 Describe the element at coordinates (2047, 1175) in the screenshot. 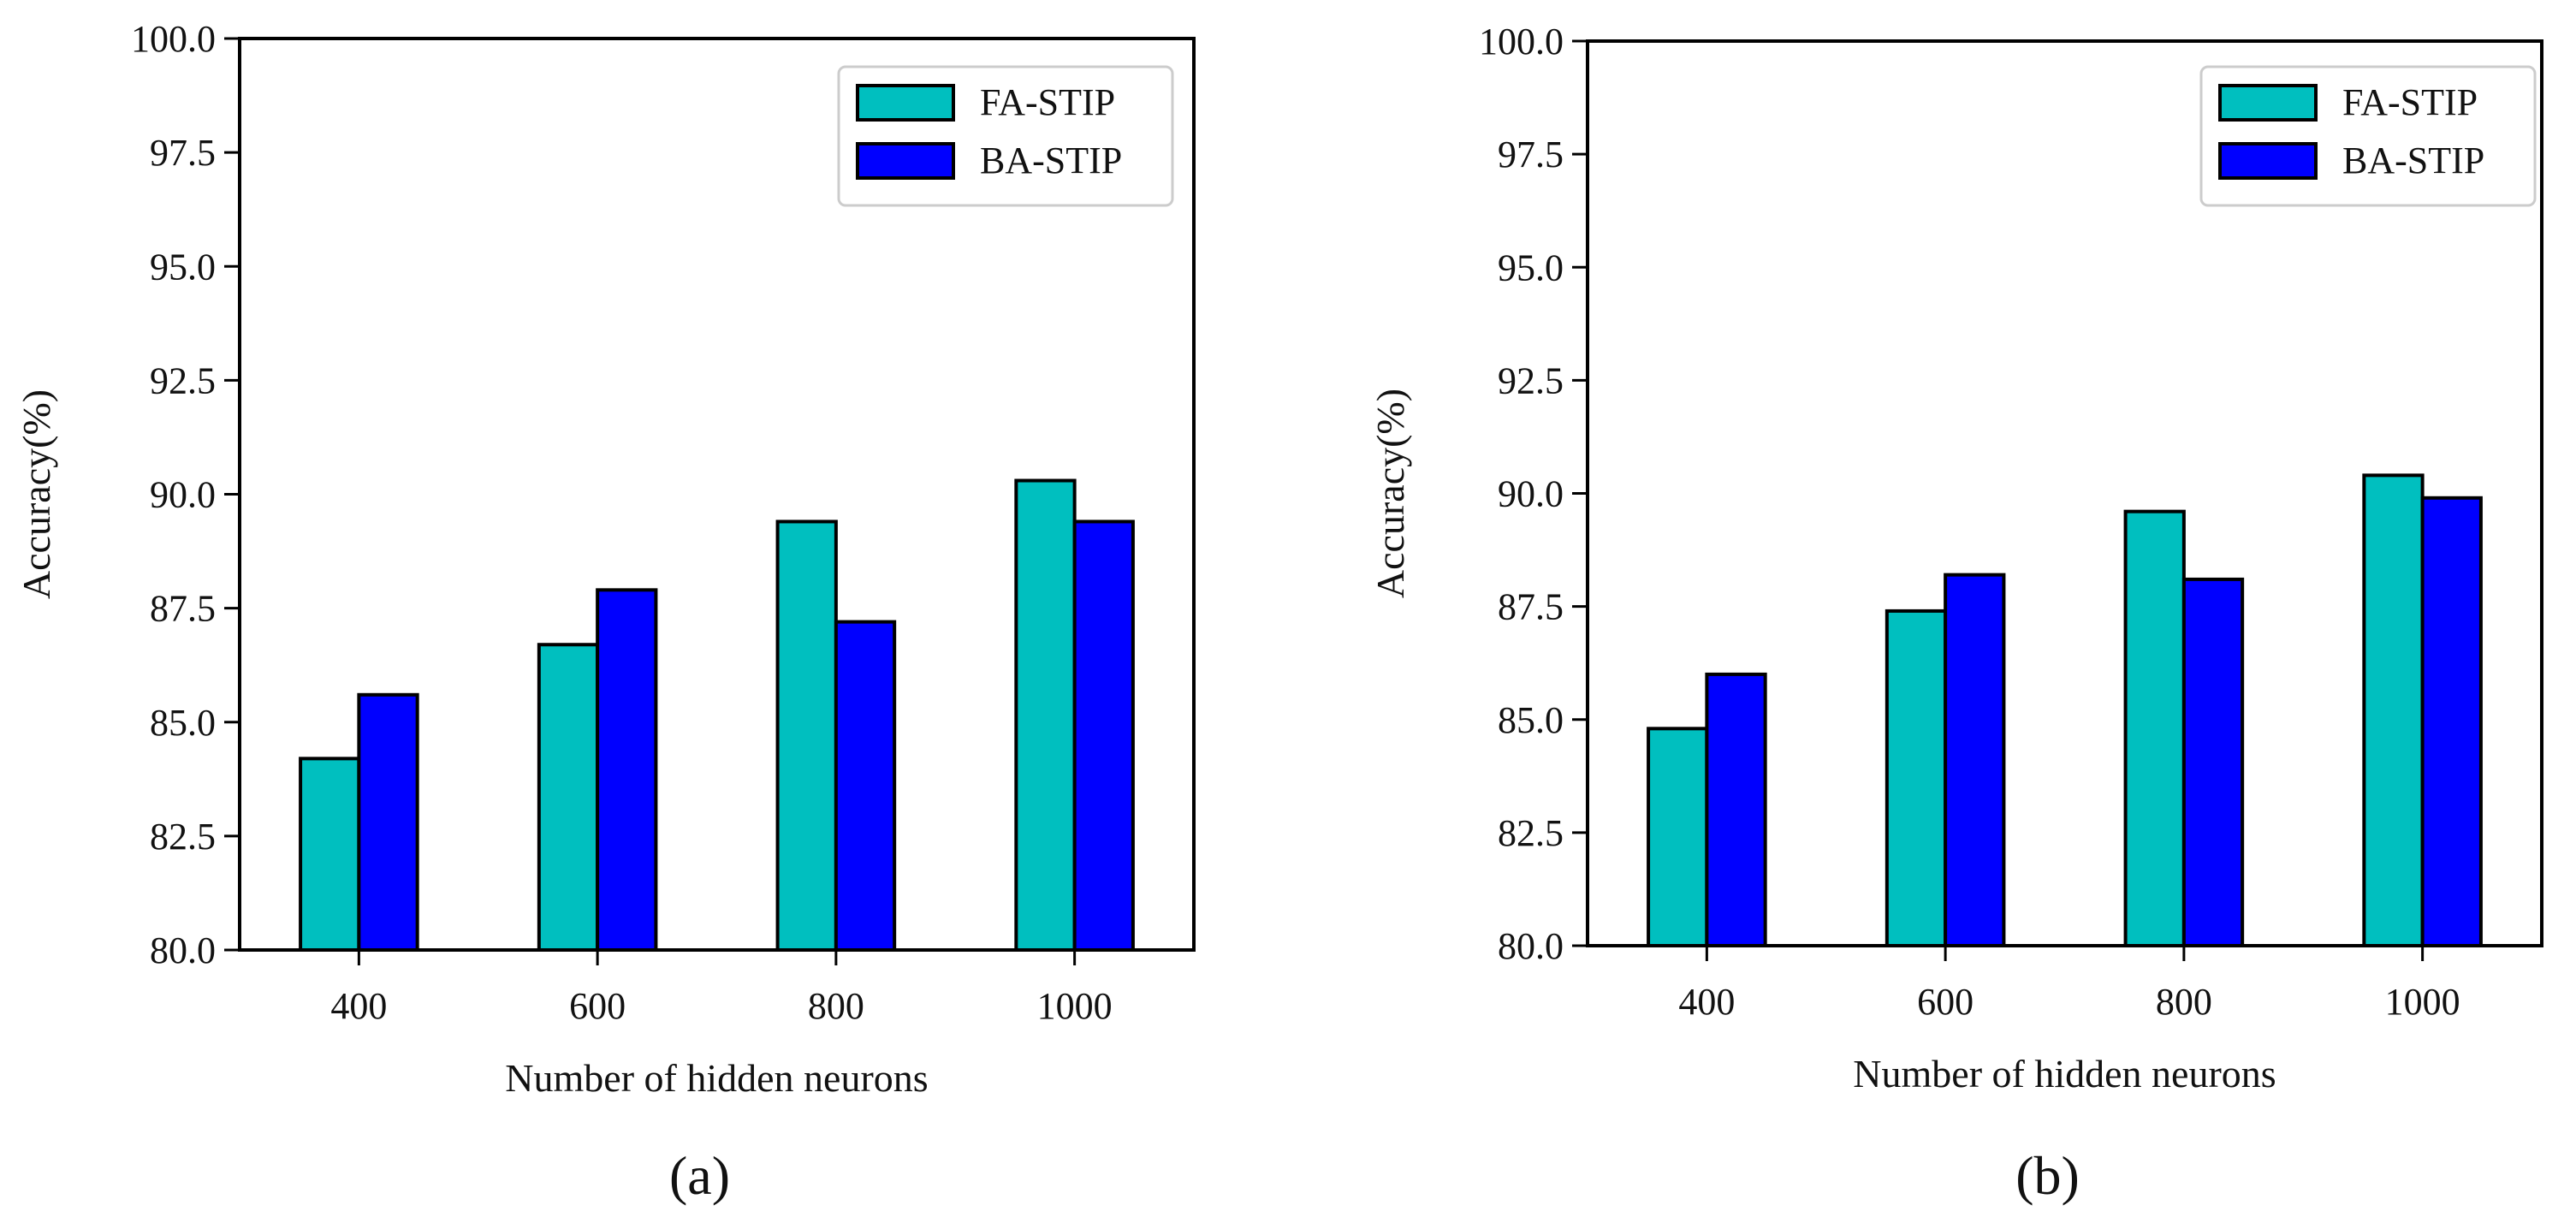

I see `panel-caption: (b)` at that location.